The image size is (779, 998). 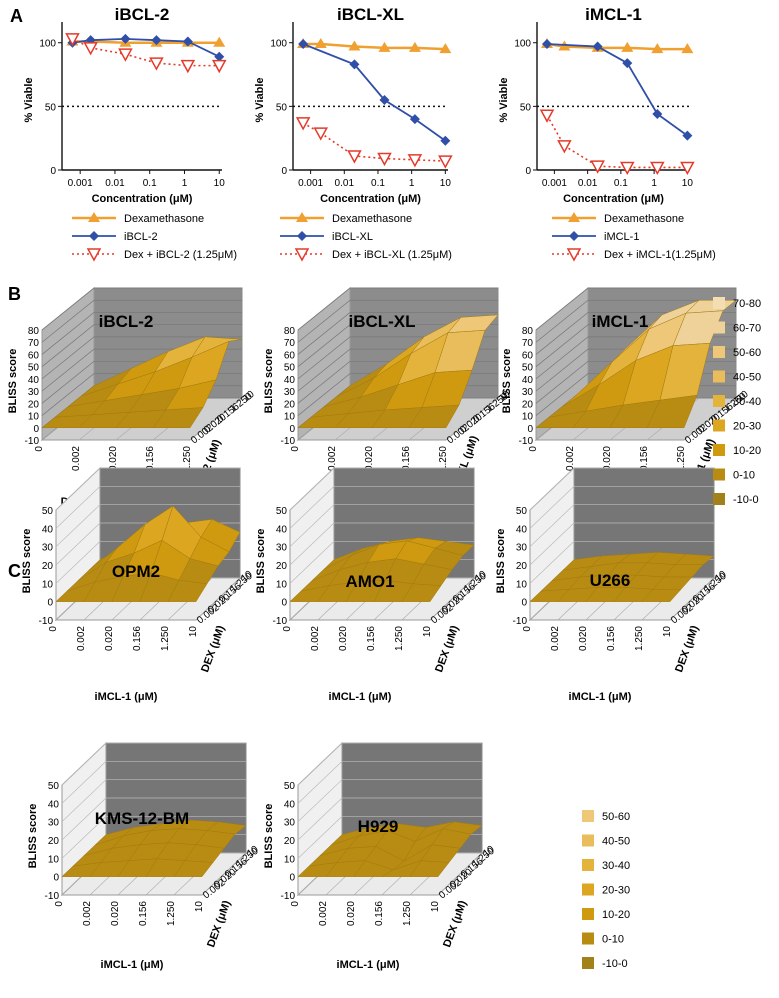 I want to click on chart-title: iMCL-1, so click(x=613, y=14).